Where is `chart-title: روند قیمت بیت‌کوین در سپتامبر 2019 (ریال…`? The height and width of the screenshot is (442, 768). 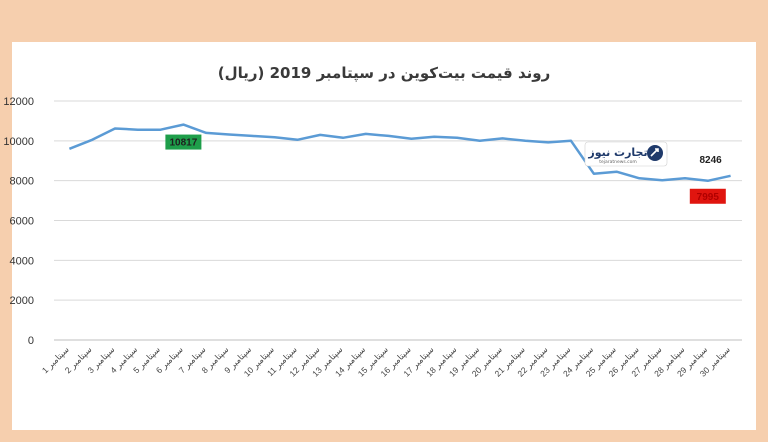
chart-title: روند قیمت بیت‌کوین در سپتامبر 2019 (ریال… is located at coordinates (384, 73).